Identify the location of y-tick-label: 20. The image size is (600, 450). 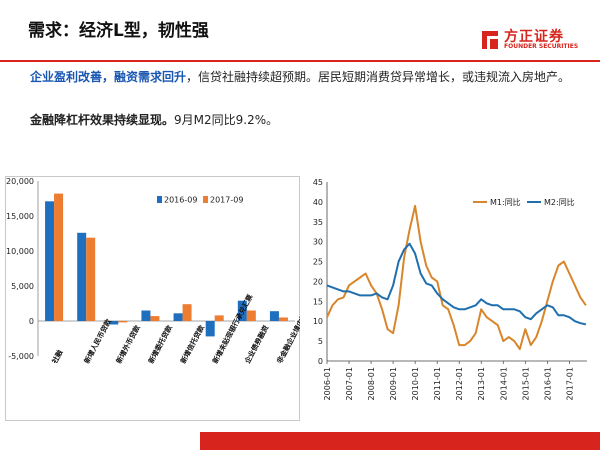
(318, 281).